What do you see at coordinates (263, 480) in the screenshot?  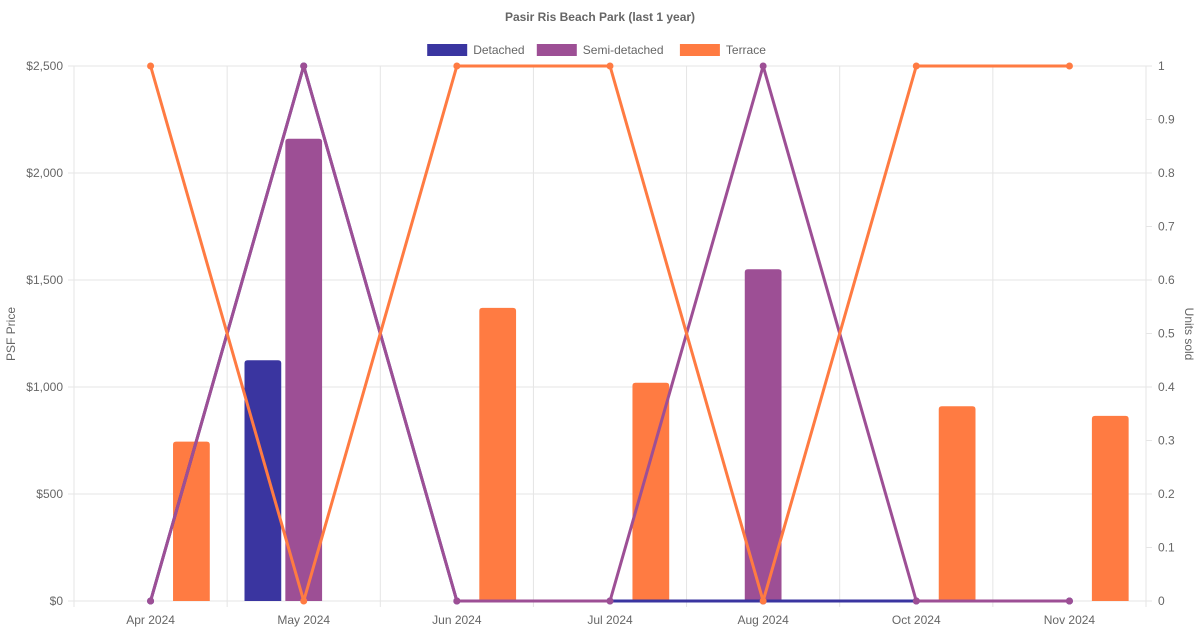 I see `bar-detached` at bounding box center [263, 480].